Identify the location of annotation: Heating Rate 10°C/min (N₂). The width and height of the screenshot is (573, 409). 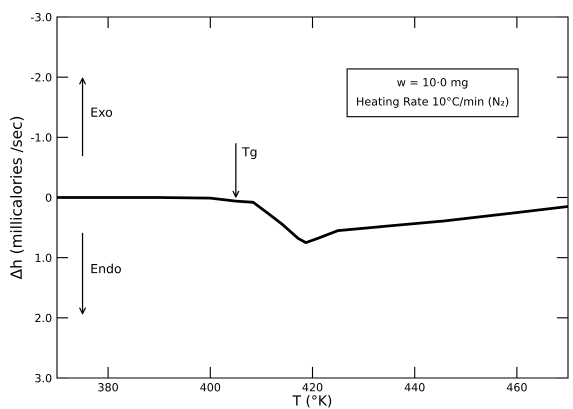
(432, 102).